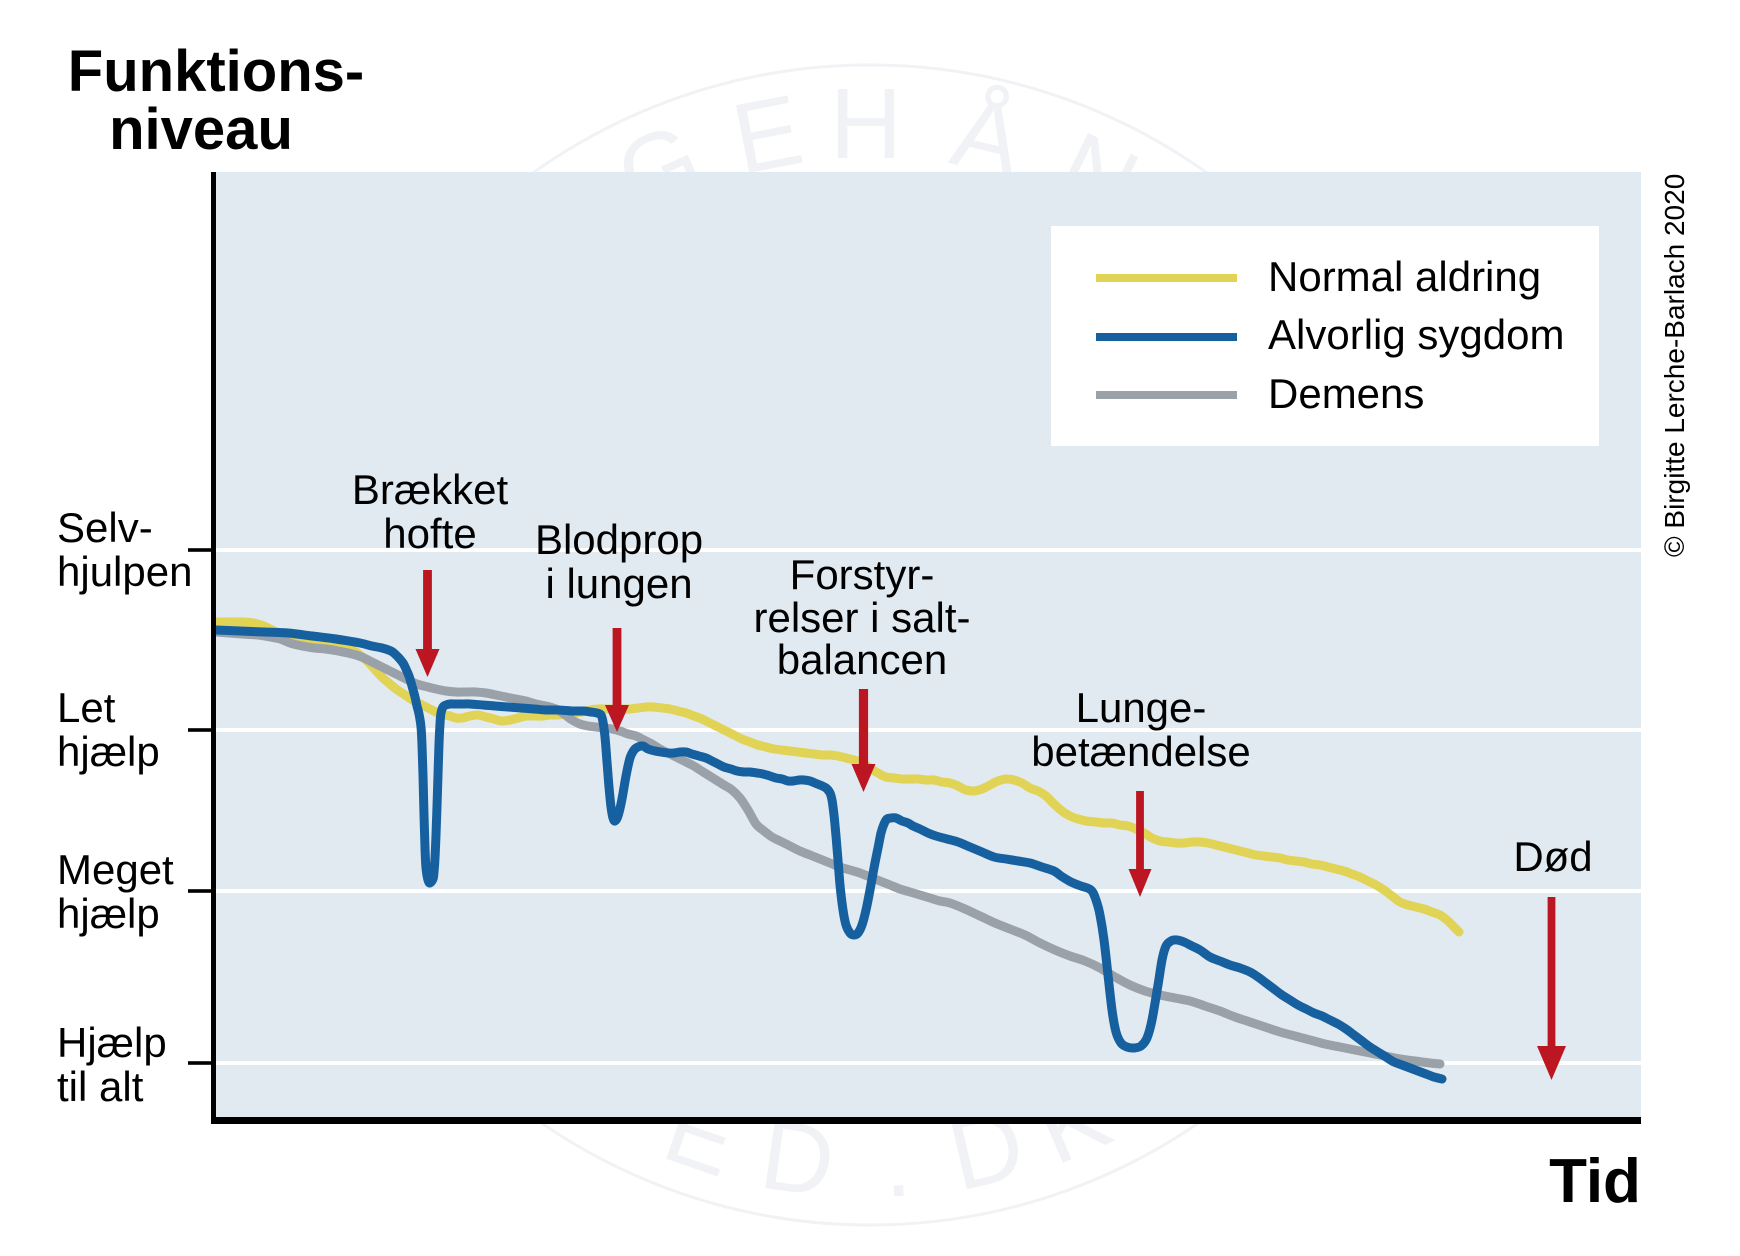 Image resolution: width=1740 pixels, height=1256 pixels. What do you see at coordinates (1416, 334) in the screenshot?
I see `svg-text: Alvorlig sygdom` at bounding box center [1416, 334].